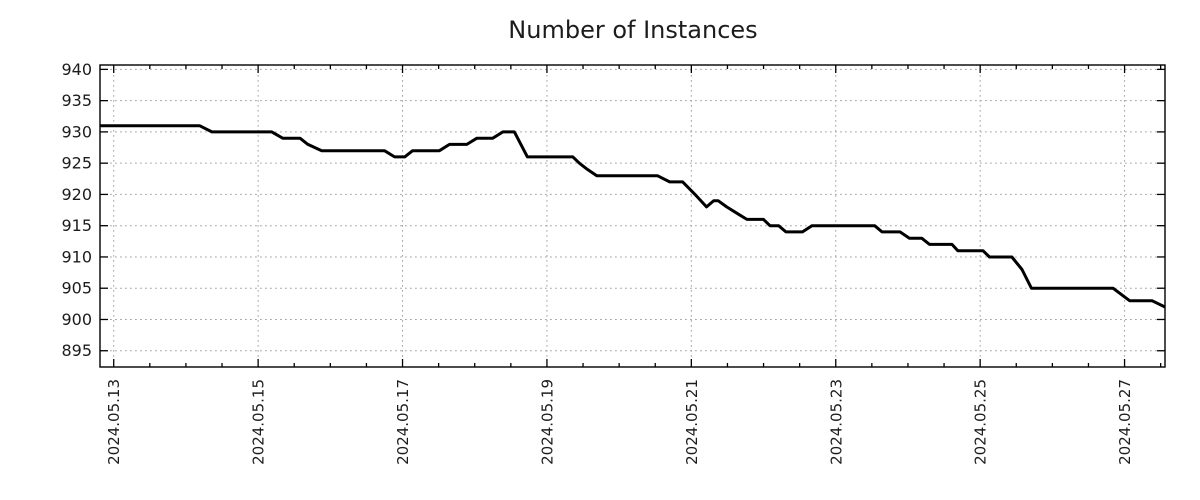 The image size is (1200, 500). What do you see at coordinates (76, 256) in the screenshot?
I see `y-axis-tick-label: 910` at bounding box center [76, 256].